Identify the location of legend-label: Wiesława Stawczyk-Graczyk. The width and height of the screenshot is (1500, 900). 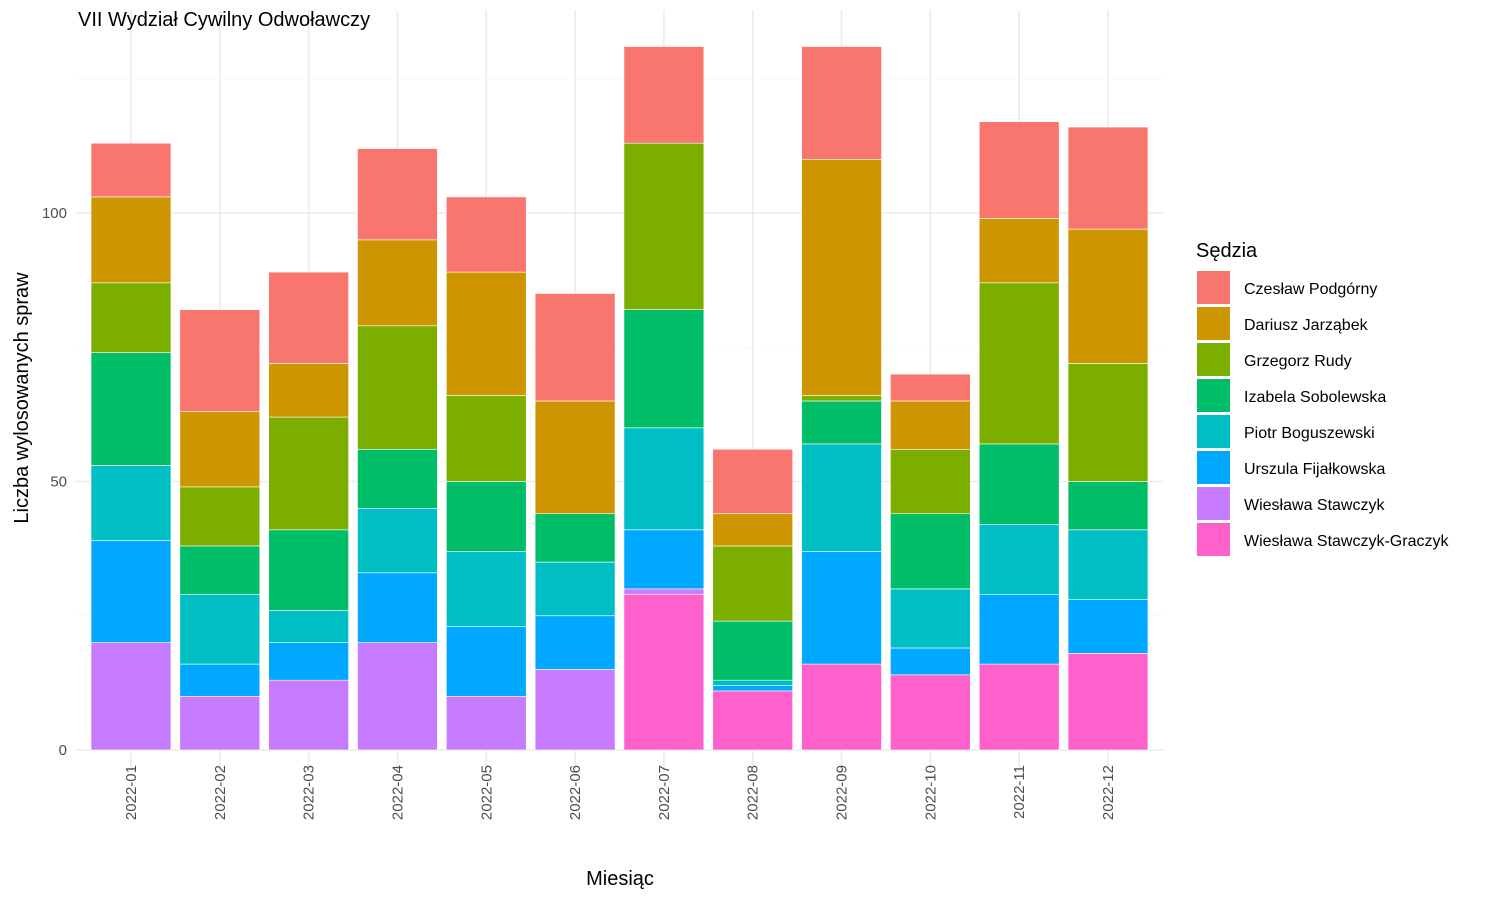
(1346, 541).